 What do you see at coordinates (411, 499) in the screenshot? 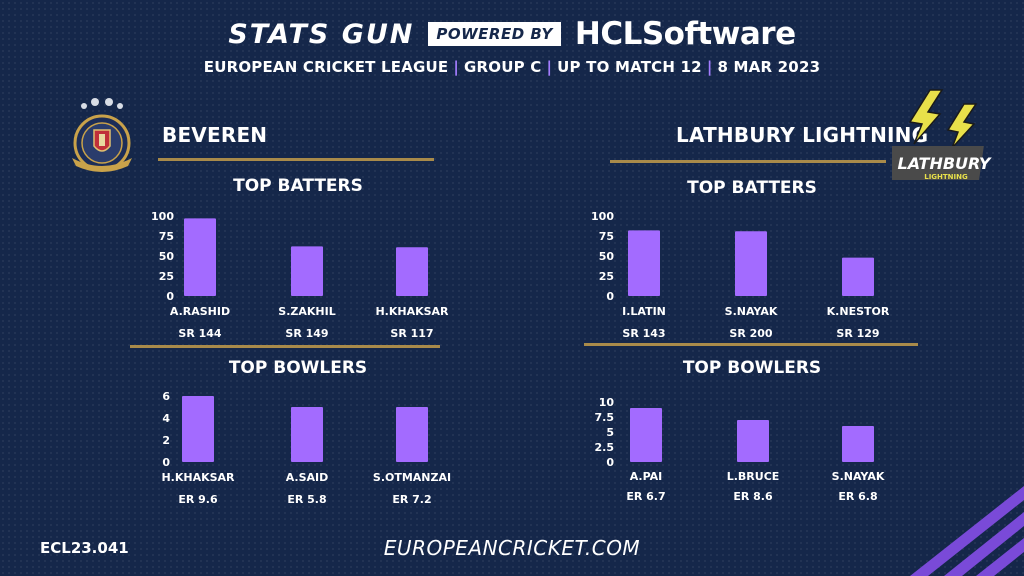
I see `stat-sublabel: ER 7.2` at bounding box center [411, 499].